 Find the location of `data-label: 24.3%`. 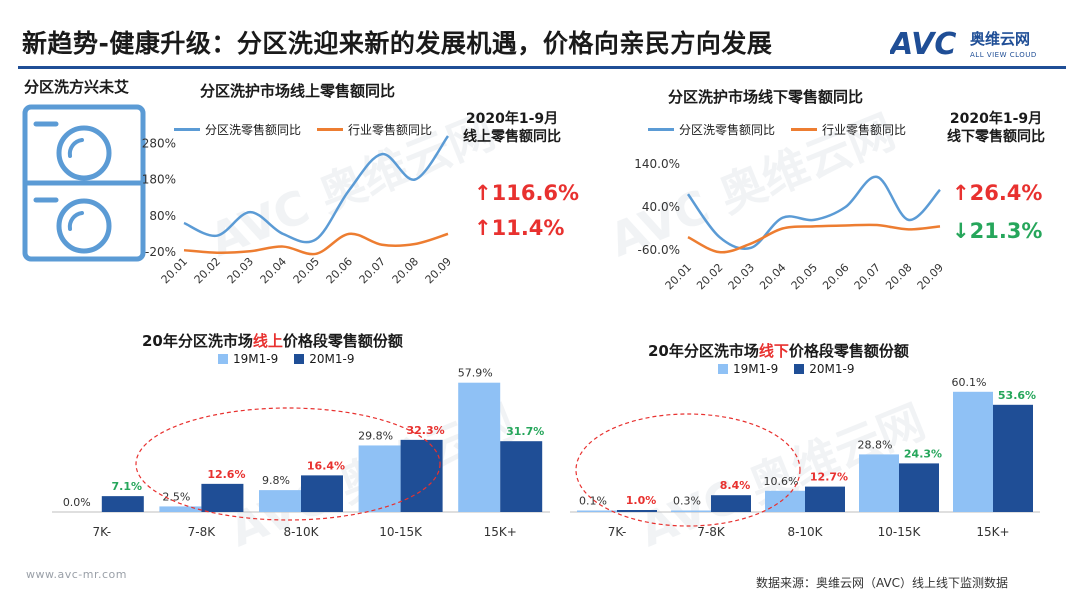

data-label: 24.3% is located at coordinates (923, 453).